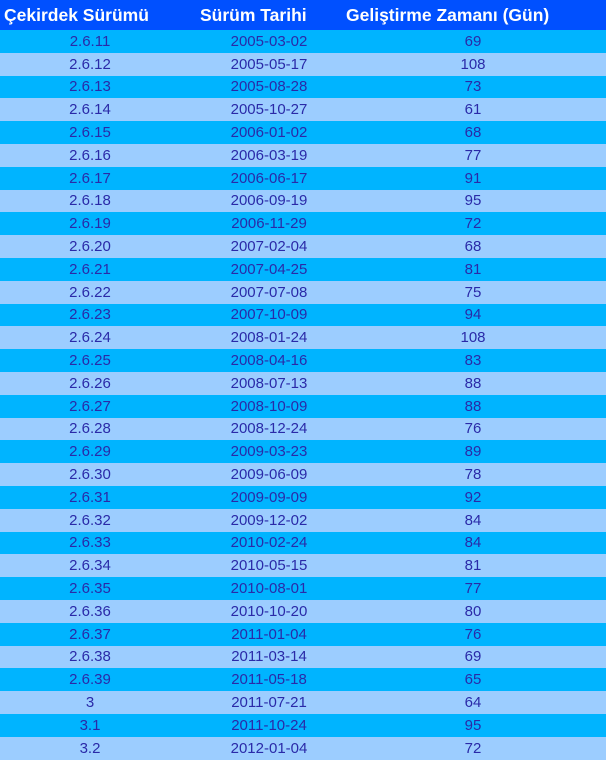 Image resolution: width=606 pixels, height=766 pixels. I want to click on cell-kernel-version: 2.6.35, so click(90, 589).